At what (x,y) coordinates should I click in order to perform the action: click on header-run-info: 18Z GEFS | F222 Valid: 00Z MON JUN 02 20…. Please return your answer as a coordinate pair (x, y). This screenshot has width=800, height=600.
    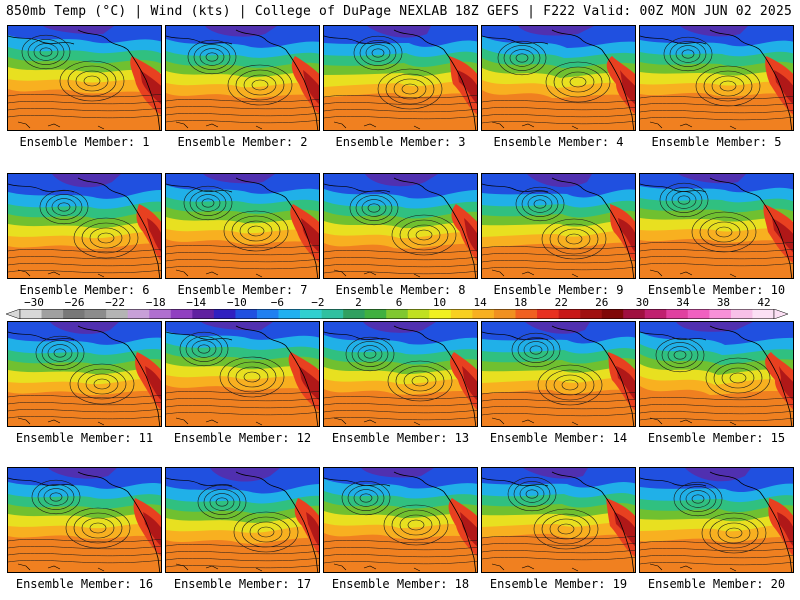
    Looking at the image, I should click on (623, 11).